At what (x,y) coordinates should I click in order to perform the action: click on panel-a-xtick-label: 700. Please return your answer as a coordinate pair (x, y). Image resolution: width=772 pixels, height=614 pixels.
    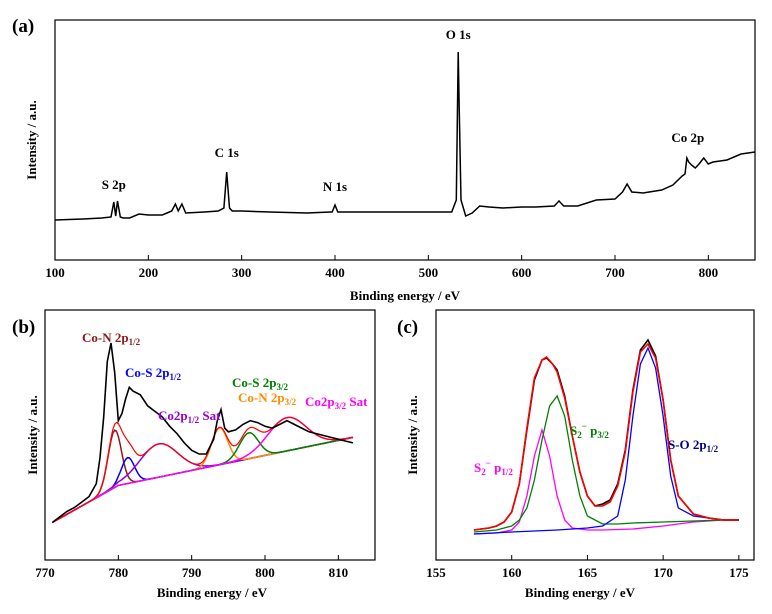
    Looking at the image, I should click on (615, 272).